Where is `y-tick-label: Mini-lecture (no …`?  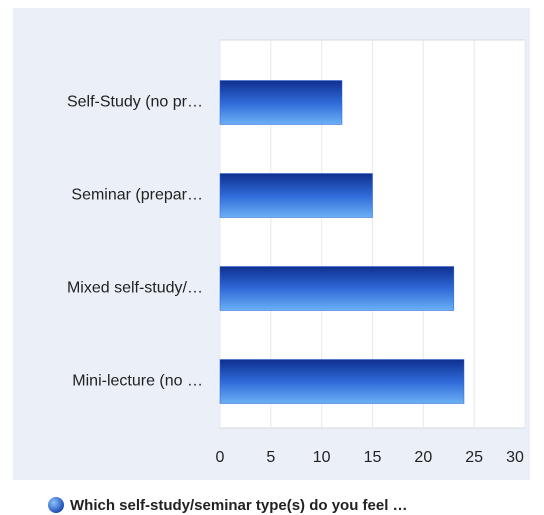 y-tick-label: Mini-lecture (no … is located at coordinates (137, 381).